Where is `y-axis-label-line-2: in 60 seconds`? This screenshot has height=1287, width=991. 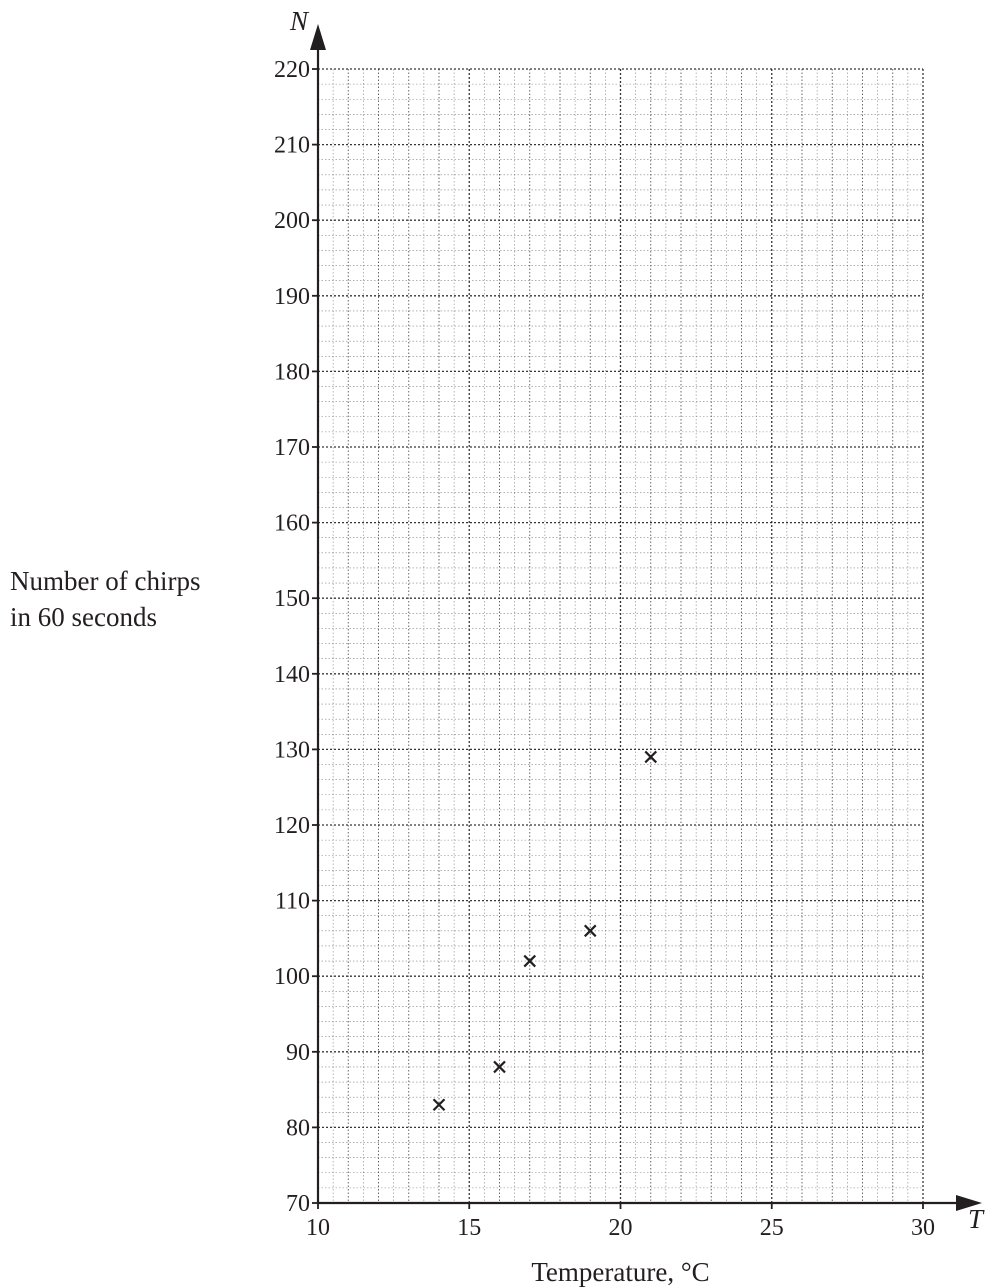
y-axis-label-line-2: in 60 seconds is located at coordinates (83, 617).